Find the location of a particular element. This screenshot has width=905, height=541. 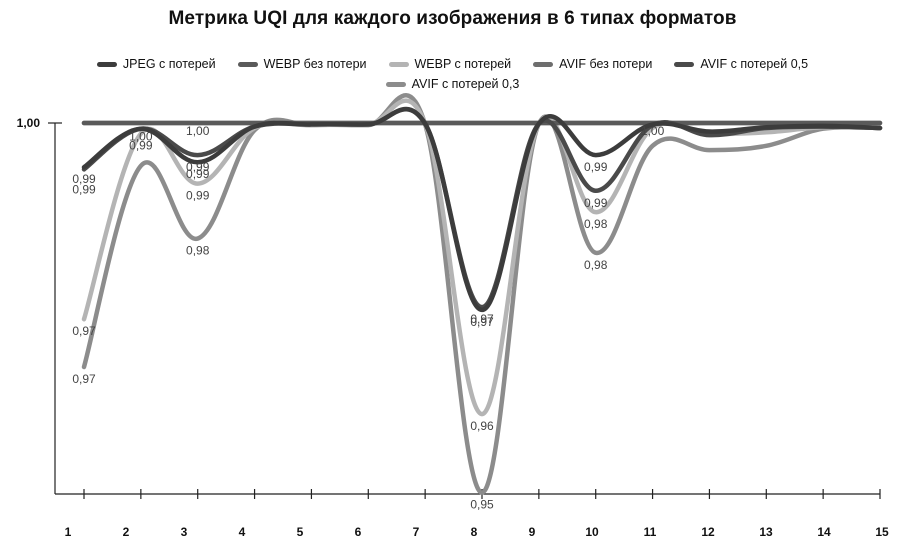

x-tick-label: 11 is located at coordinates (650, 532).